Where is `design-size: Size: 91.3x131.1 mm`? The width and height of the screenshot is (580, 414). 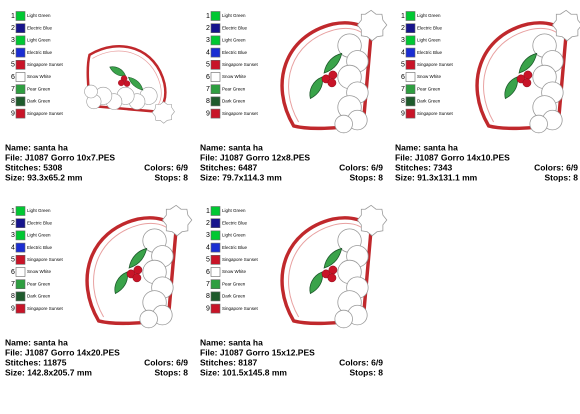
design-size: Size: 91.3x131.1 mm is located at coordinates (436, 177).